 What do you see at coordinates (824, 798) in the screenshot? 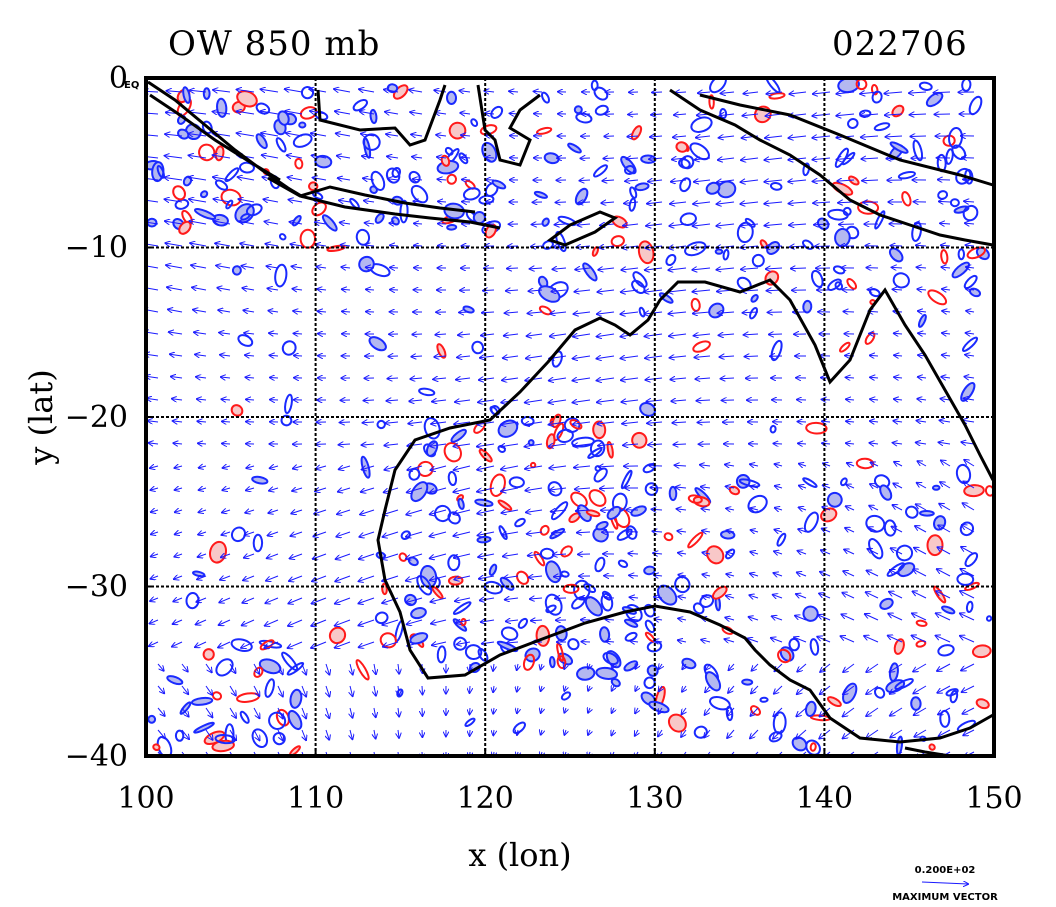
I see `x-tick-label: 140` at bounding box center [824, 798].